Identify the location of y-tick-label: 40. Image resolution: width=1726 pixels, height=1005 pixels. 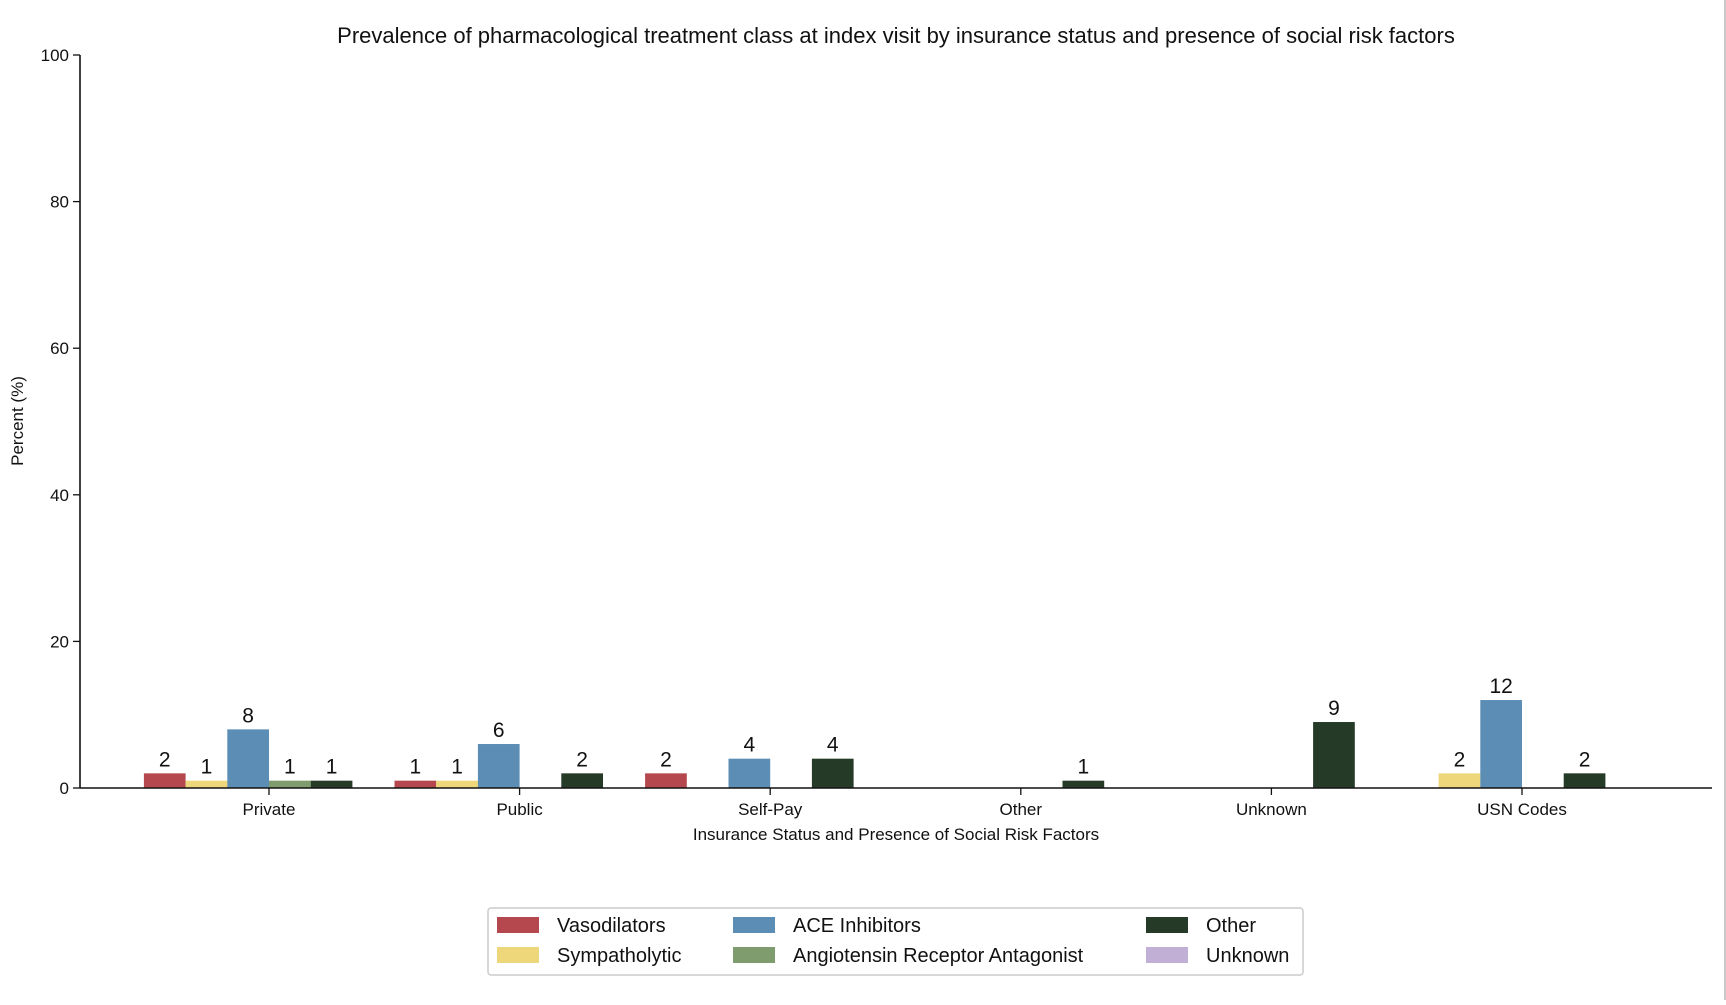
(59, 495).